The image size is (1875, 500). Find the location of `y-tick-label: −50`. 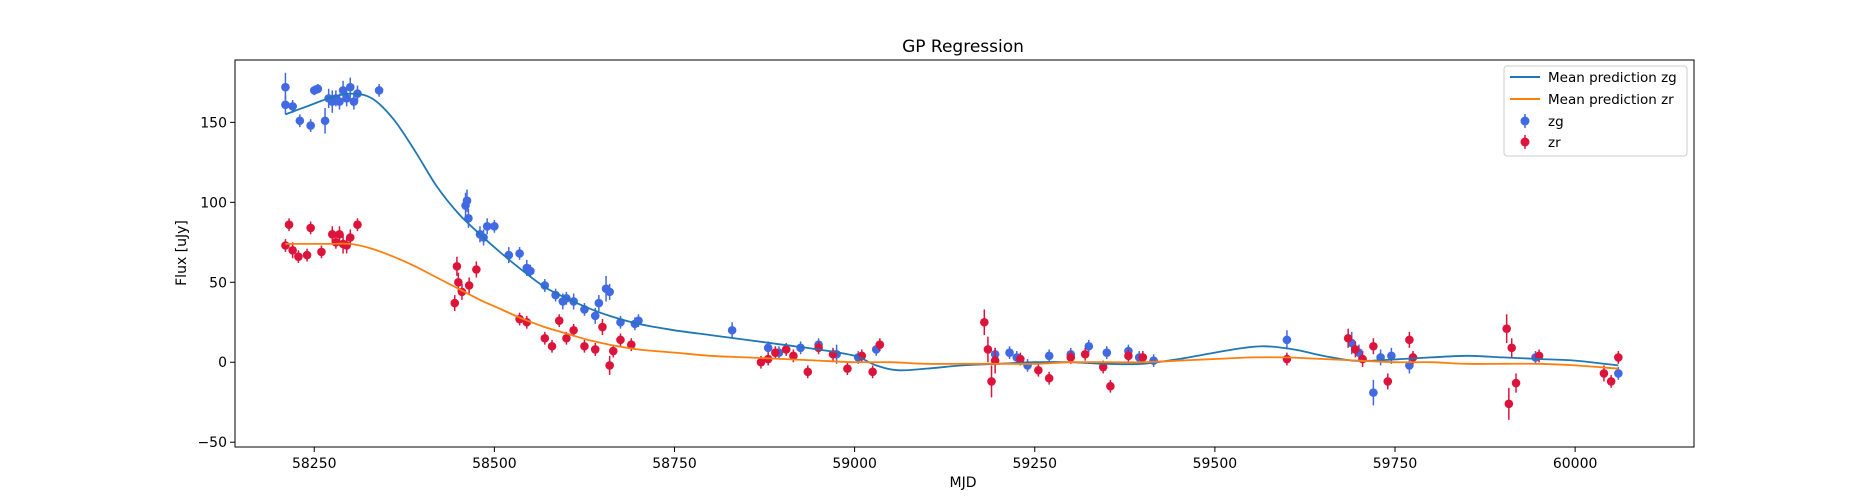

y-tick-label: −50 is located at coordinates (212, 443).